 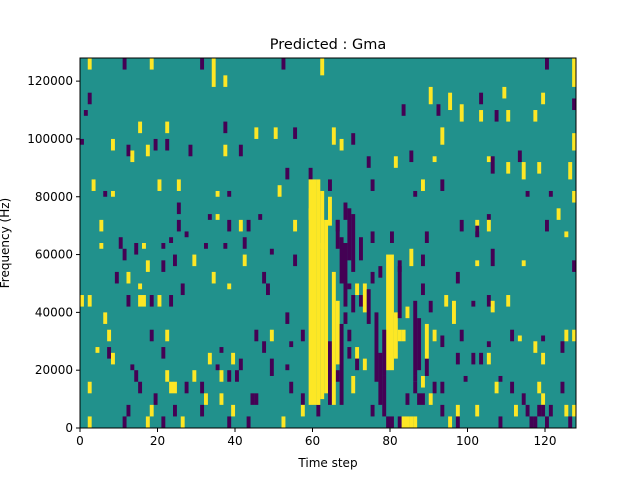 I want to click on y-tick-label: 40000, so click(x=54, y=312).